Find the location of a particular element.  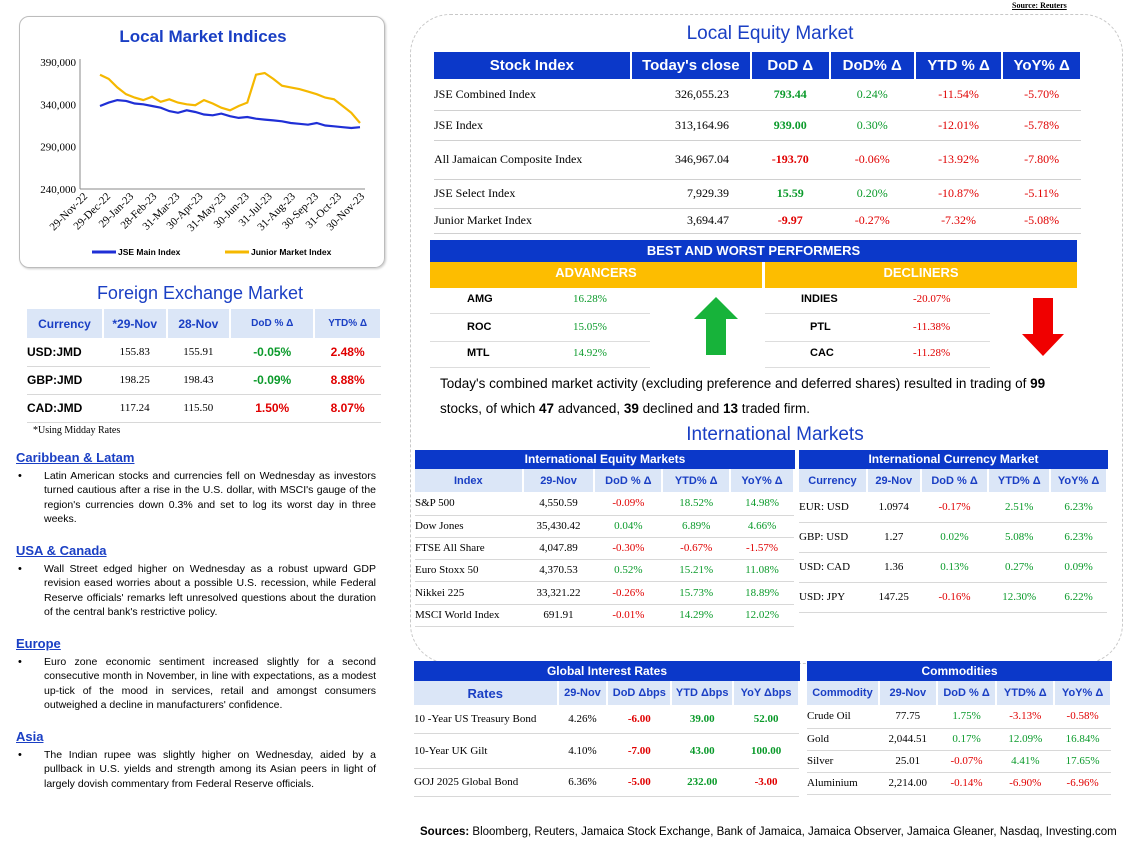

fx-dod: -0.05% is located at coordinates (272, 351).